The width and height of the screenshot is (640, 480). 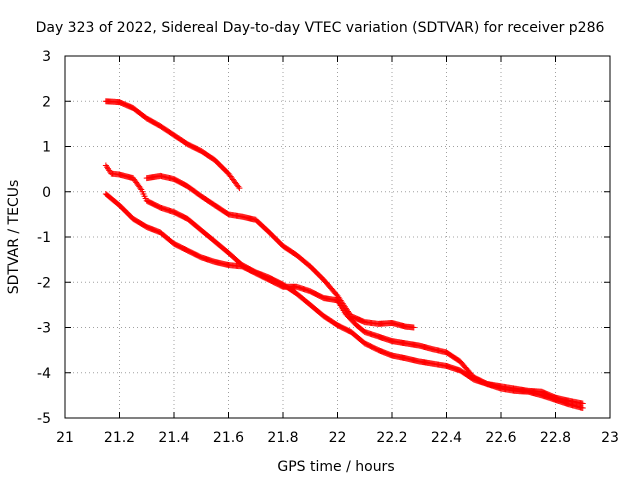 I want to click on x-tick-label: 22, so click(x=338, y=438).